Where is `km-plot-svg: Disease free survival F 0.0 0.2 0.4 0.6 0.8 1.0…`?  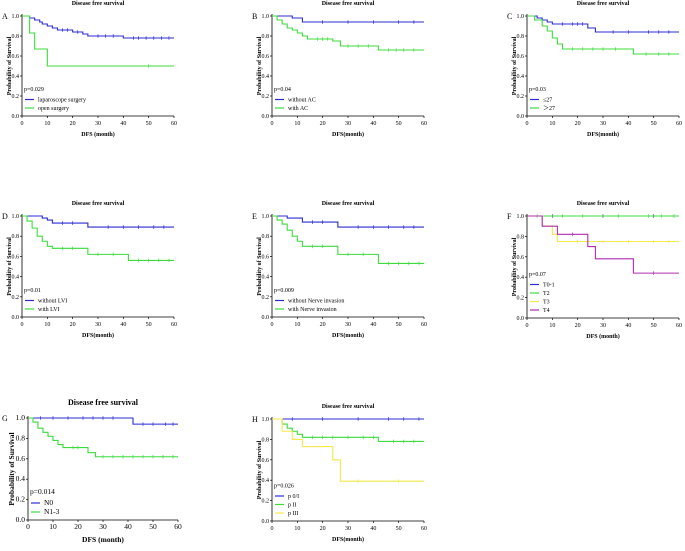
km-plot-svg: Disease free survival F 0.0 0.2 0.4 0.6 0.8 1.0… is located at coordinates (594, 270).